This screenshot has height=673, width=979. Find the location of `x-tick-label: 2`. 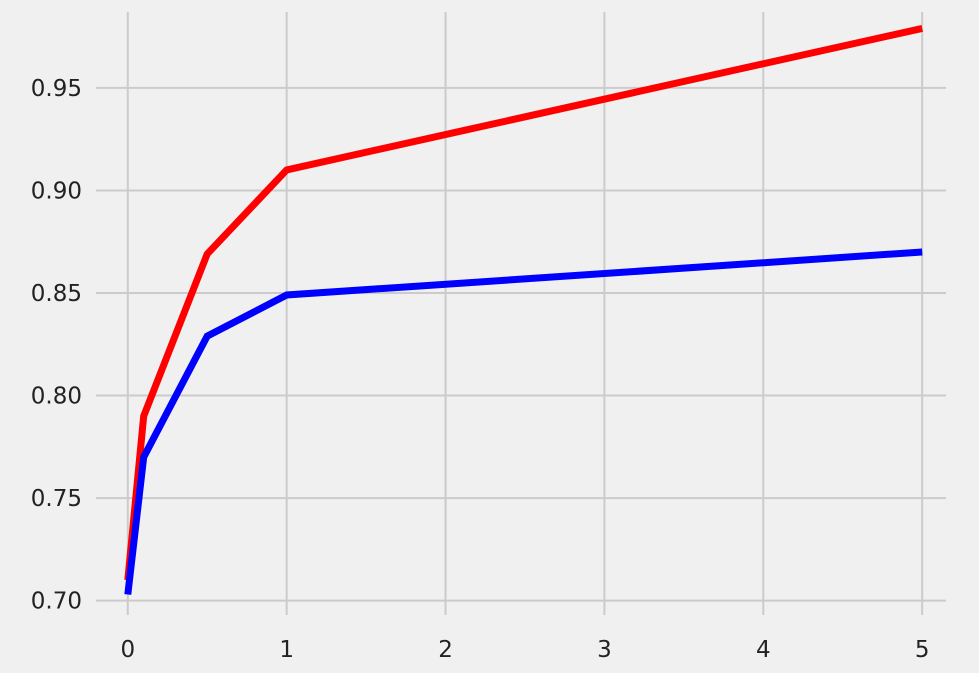

x-tick-label: 2 is located at coordinates (445, 650).